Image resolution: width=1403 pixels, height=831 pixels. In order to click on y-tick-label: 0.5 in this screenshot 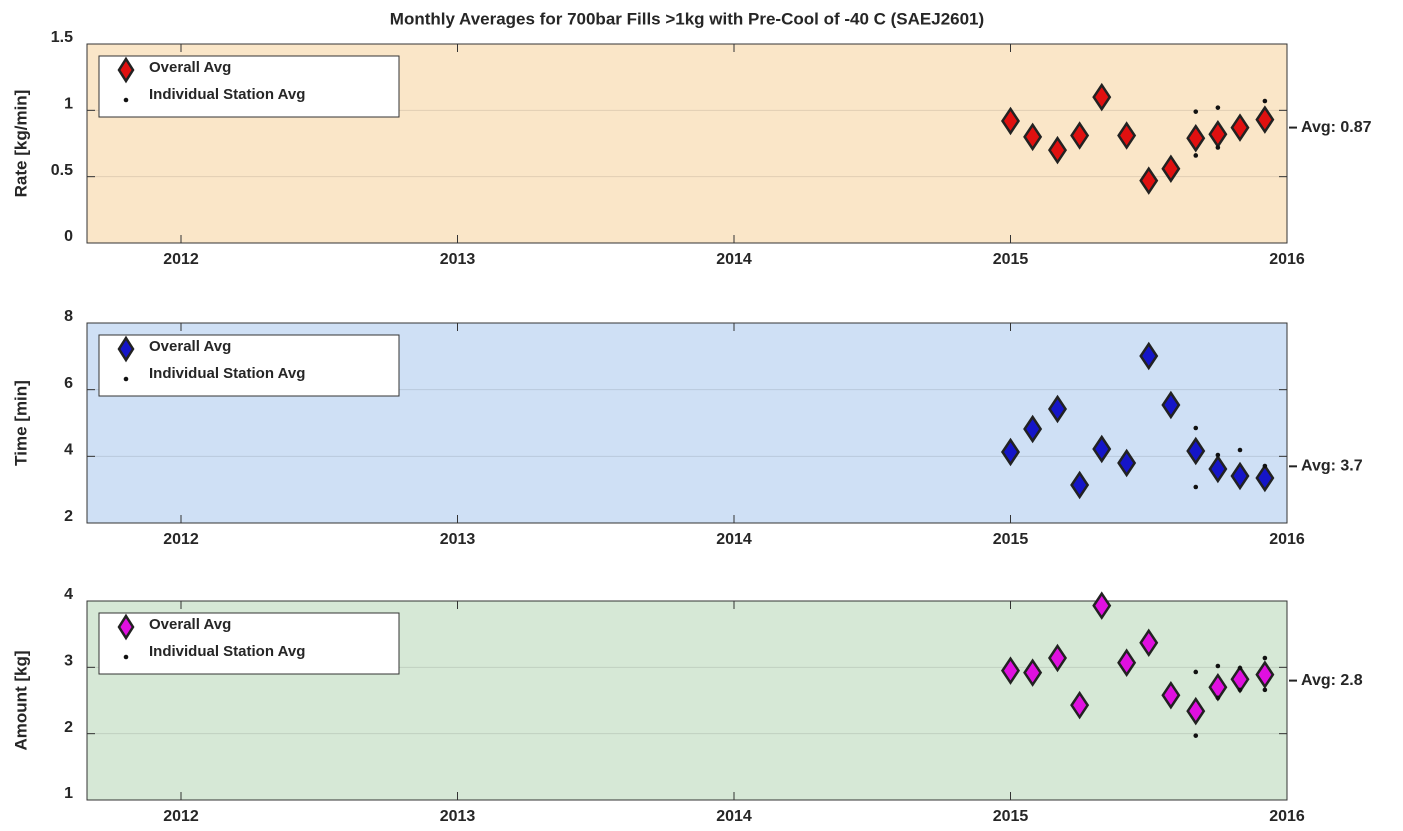, I will do `click(62, 170)`.